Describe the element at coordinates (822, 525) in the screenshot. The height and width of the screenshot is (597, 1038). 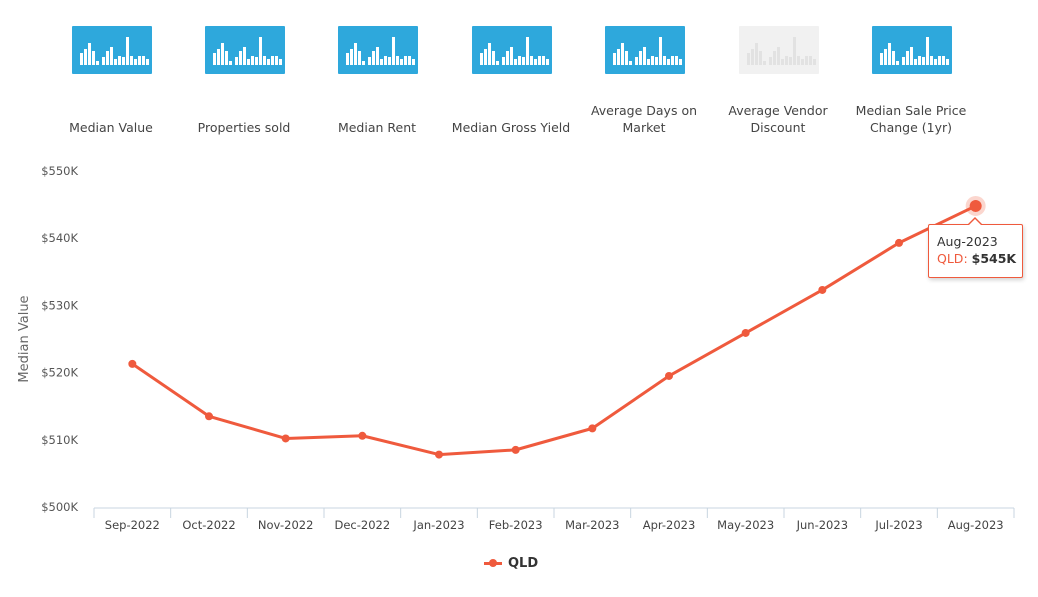
I see `x-tick-label: Jun-2023` at that location.